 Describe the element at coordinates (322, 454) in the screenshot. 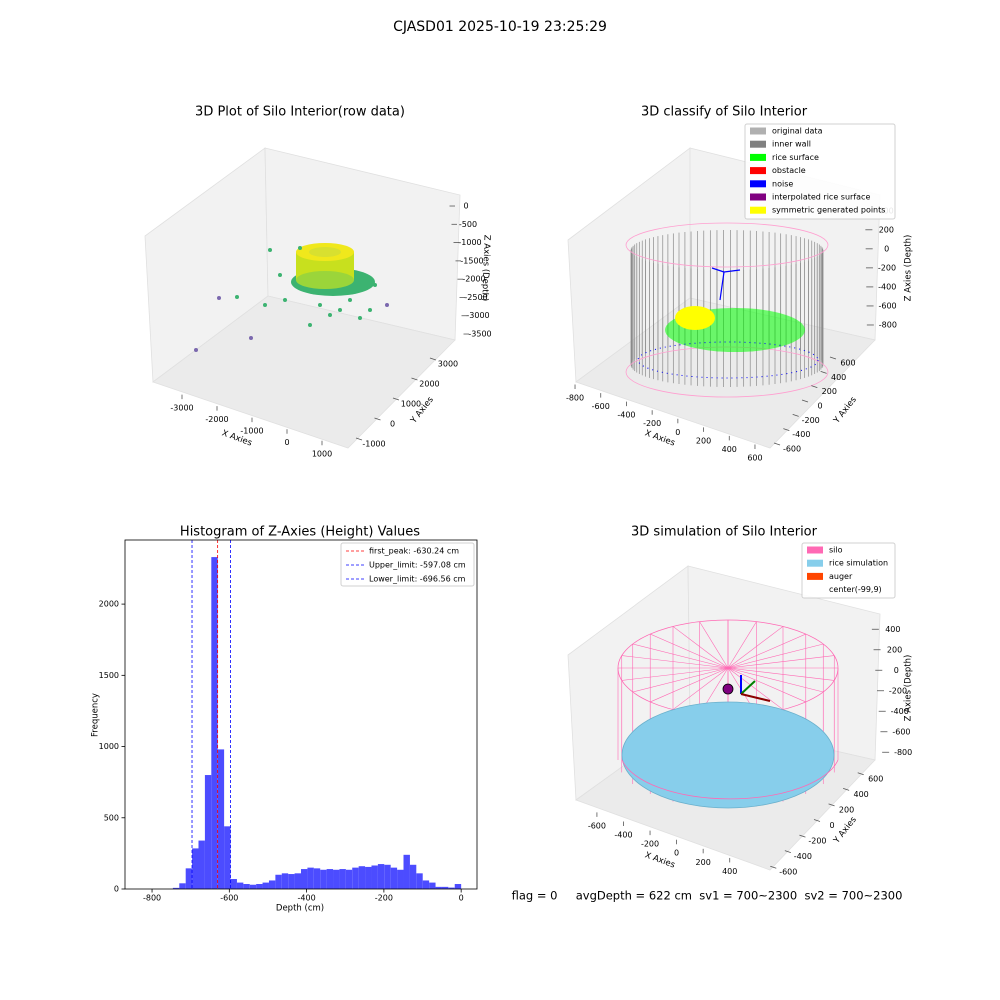

I see `x-tick-label: 1000` at that location.